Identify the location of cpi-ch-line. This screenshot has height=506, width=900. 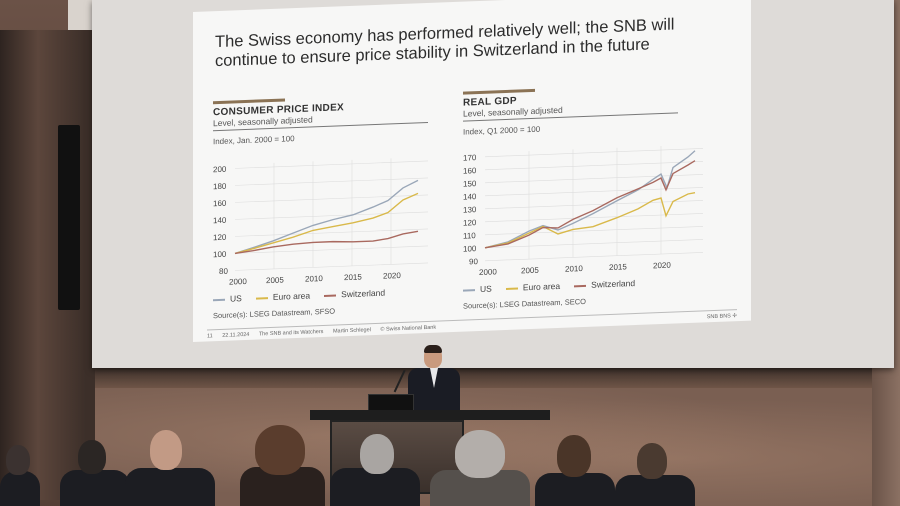
(326, 242).